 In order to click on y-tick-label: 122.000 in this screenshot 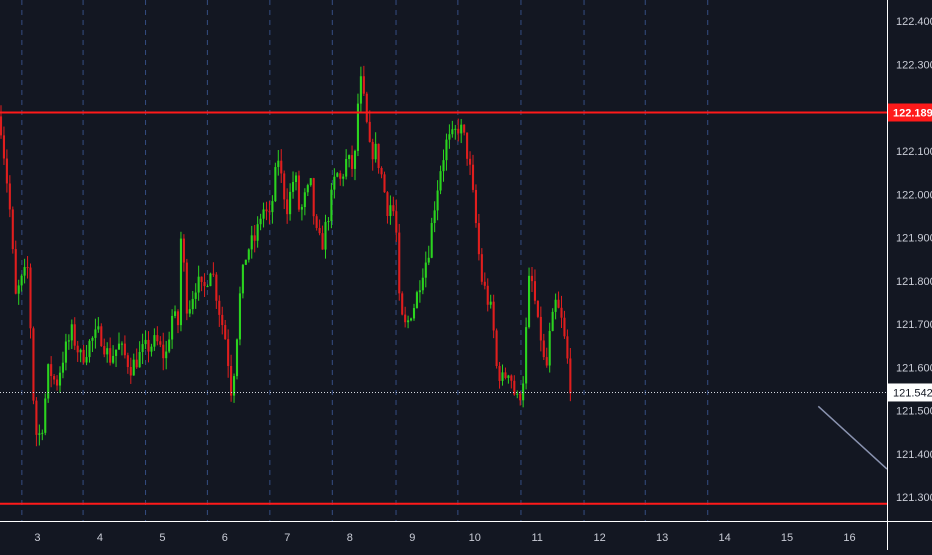, I will do `click(914, 195)`.